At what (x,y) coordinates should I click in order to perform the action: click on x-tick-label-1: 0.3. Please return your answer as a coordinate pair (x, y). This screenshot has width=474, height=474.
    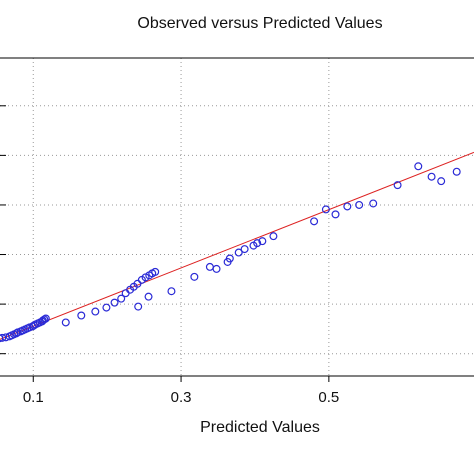
    Looking at the image, I should click on (181, 397).